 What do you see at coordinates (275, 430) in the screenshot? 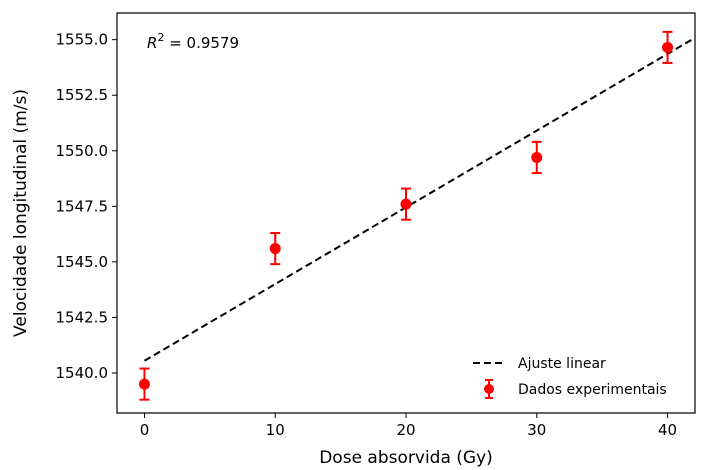
I see `x-tick-label: 10` at bounding box center [275, 430].